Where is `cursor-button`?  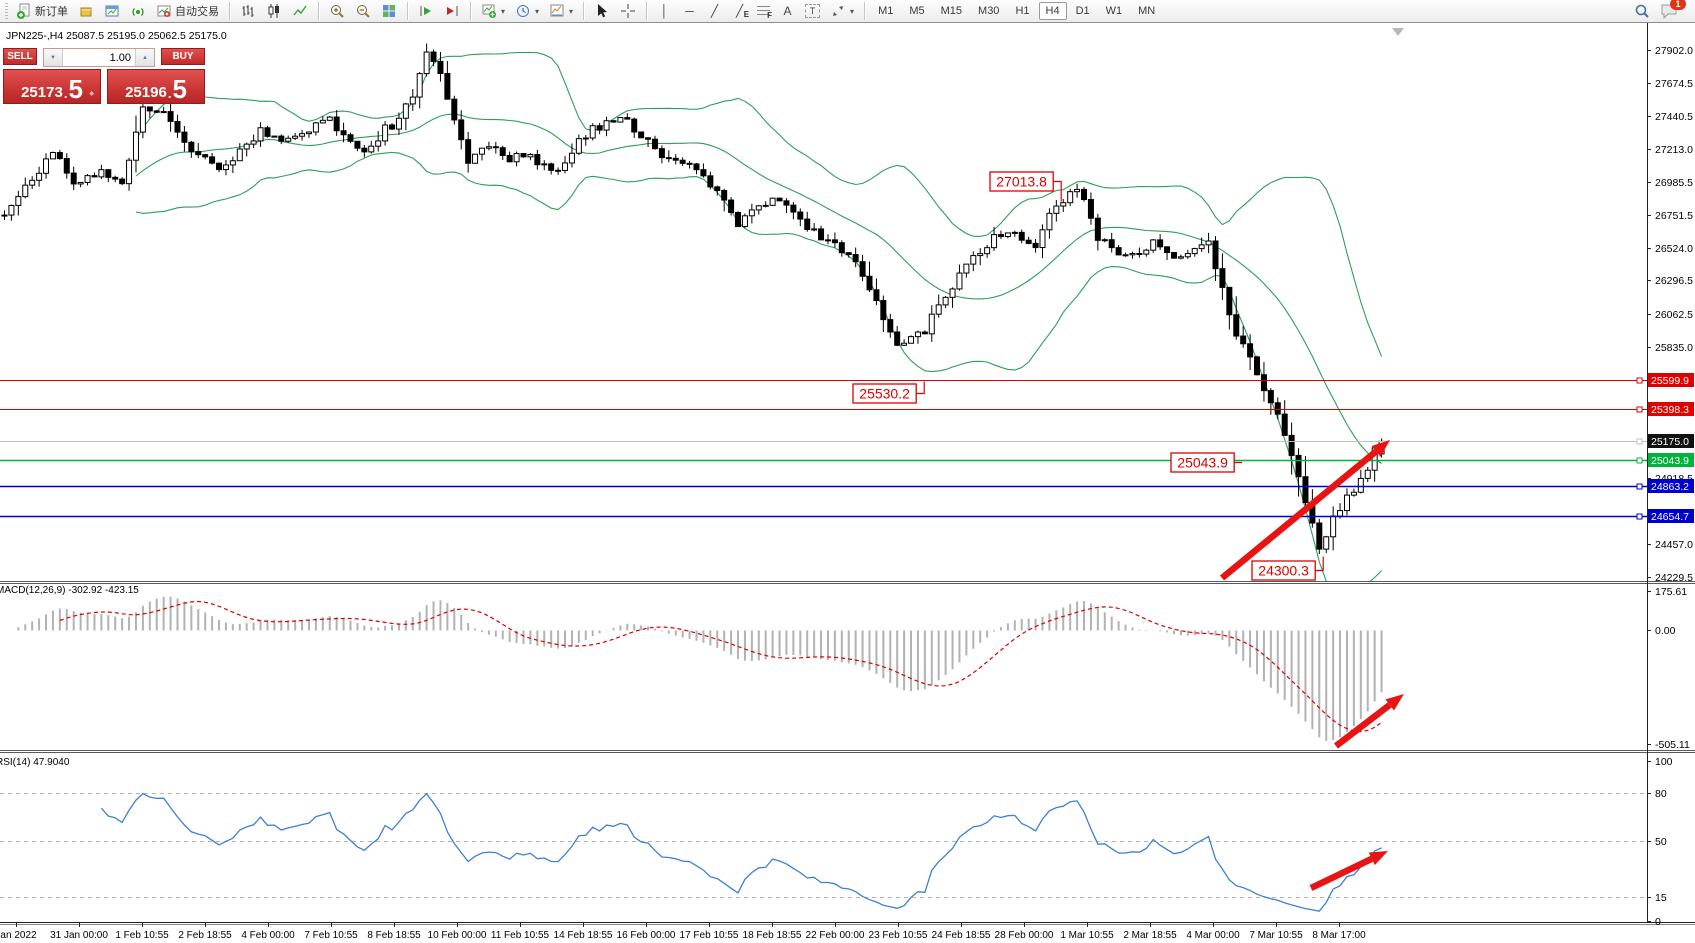 cursor-button is located at coordinates (602, 11).